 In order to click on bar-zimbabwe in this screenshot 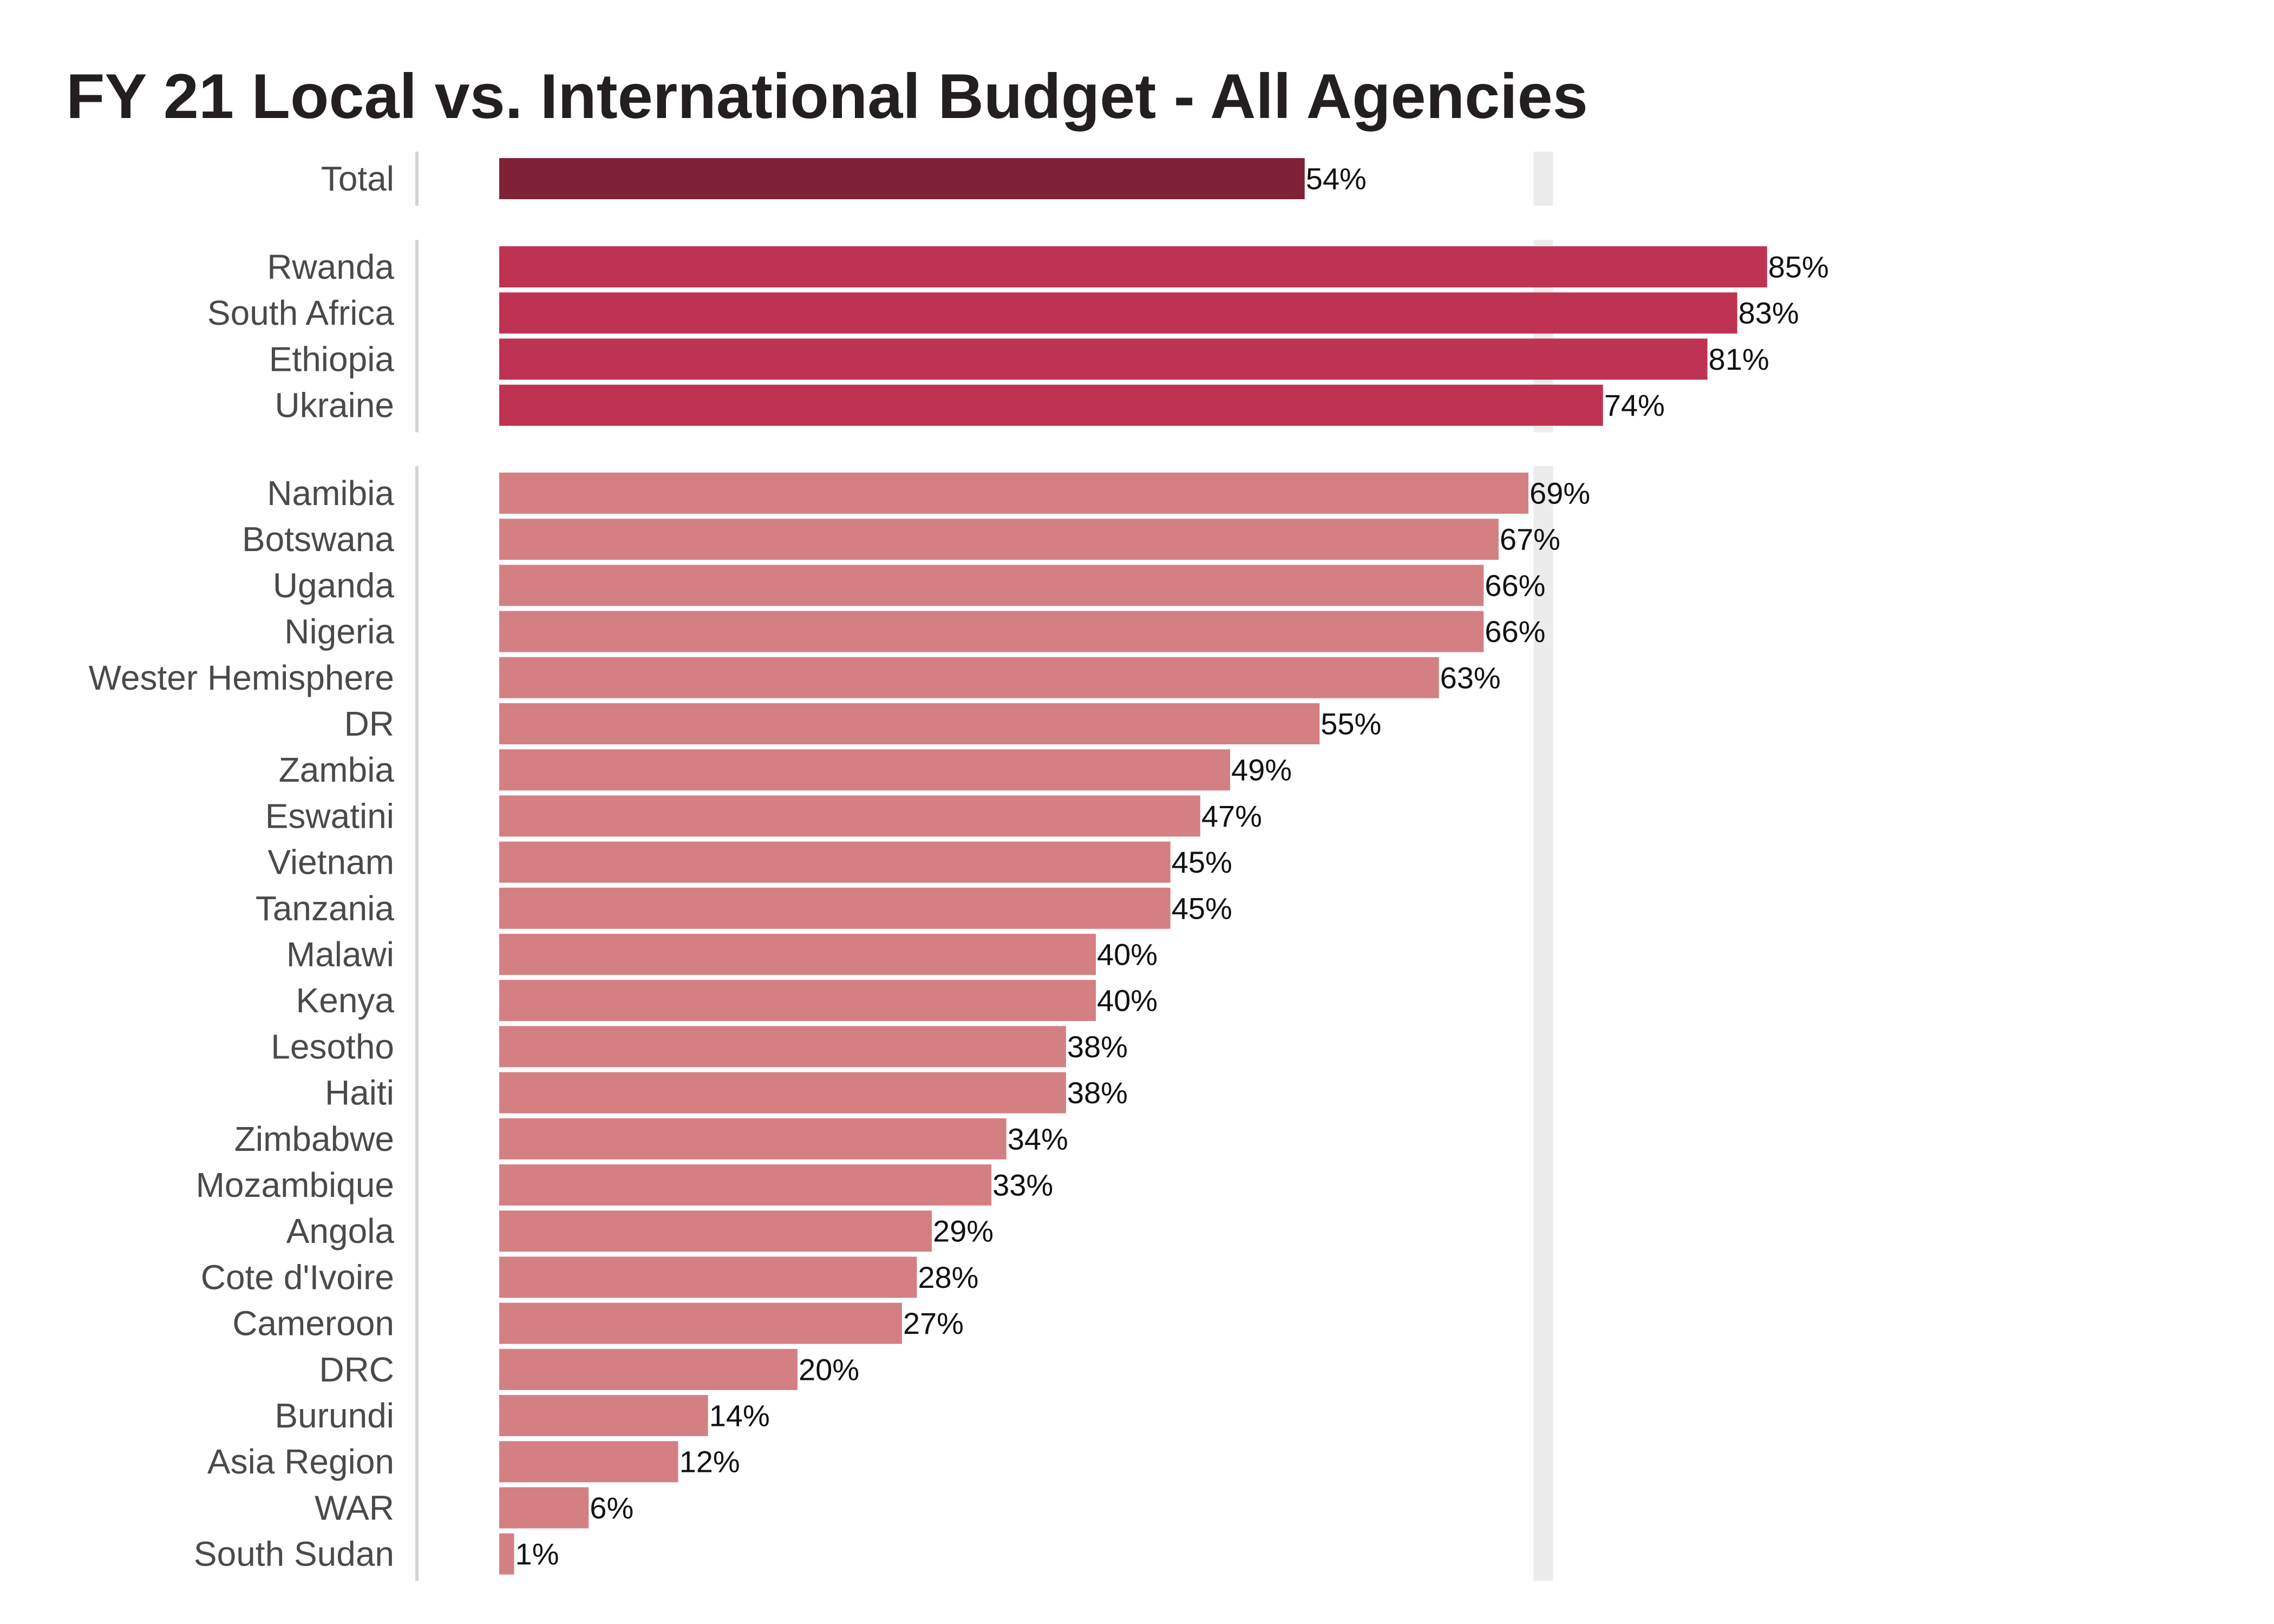, I will do `click(753, 1139)`.